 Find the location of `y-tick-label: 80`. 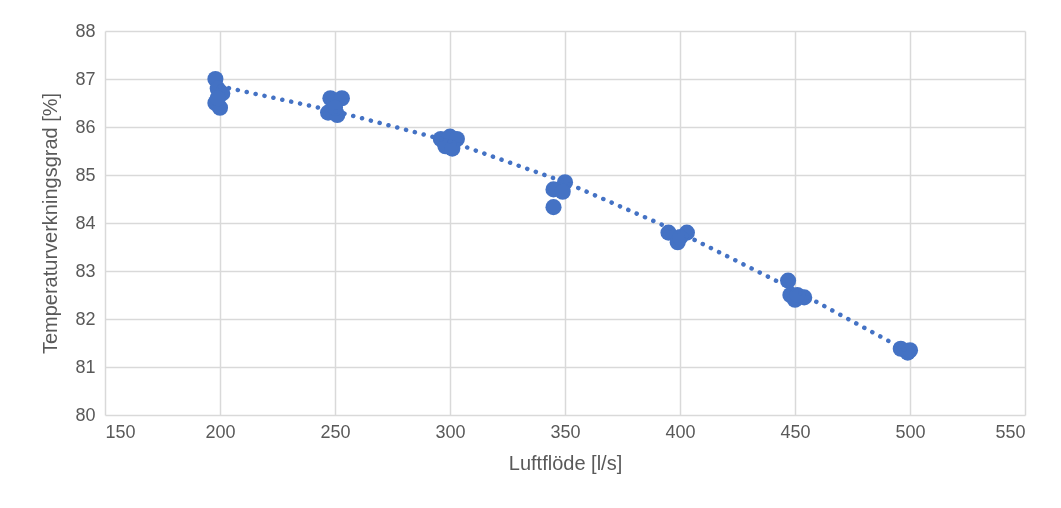

y-tick-label: 80 is located at coordinates (85, 414).